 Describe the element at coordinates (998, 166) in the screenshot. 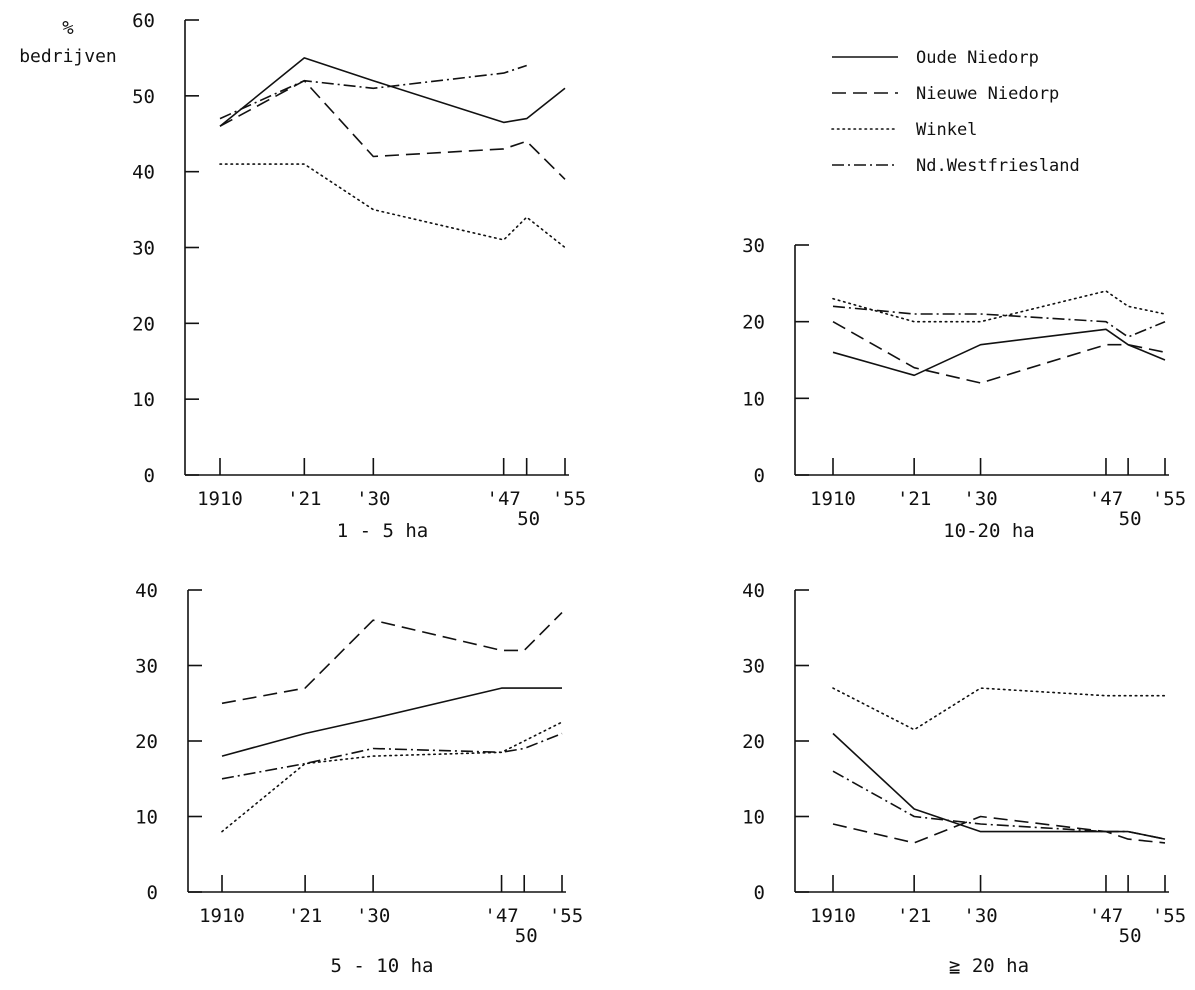

I see `legend-label-nd-westfriesland: Nd.Westfriesland` at that location.